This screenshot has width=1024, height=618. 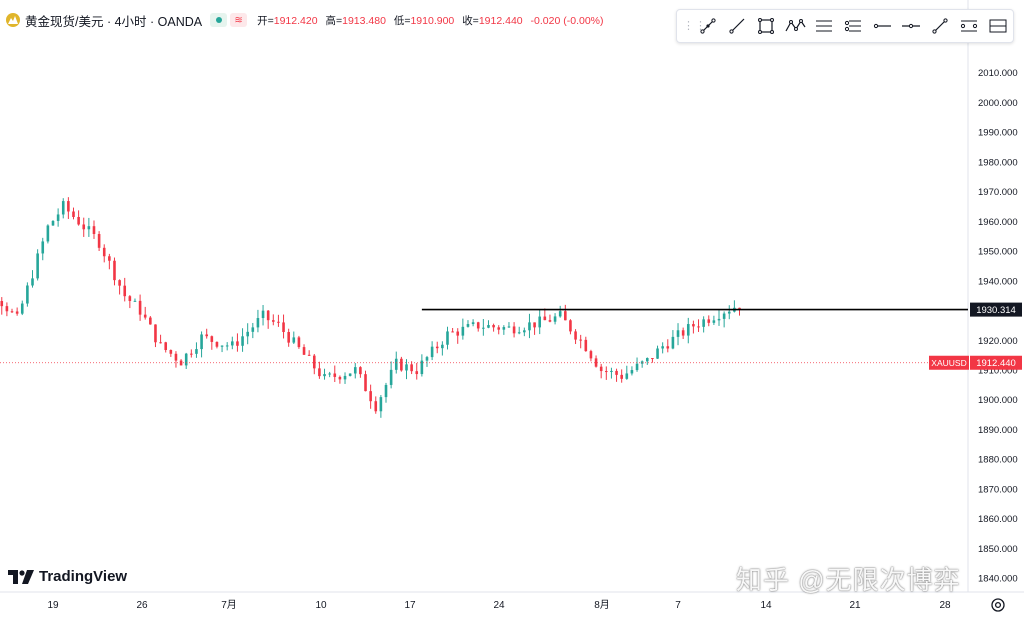 What do you see at coordinates (998, 192) in the screenshot?
I see `price-tick-label: 1970.000` at bounding box center [998, 192].